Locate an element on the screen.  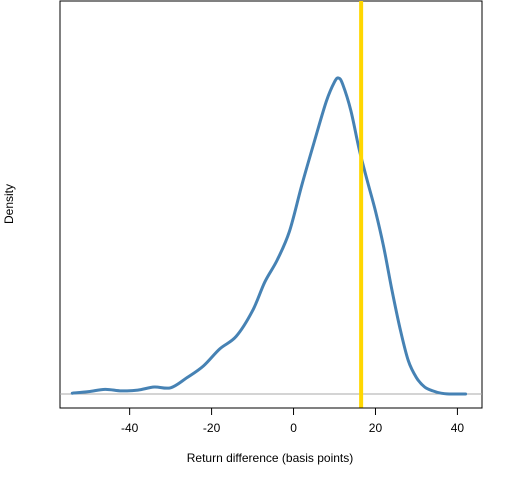
x-axis: -40 -20 0 20 40 is located at coordinates (293, 421).